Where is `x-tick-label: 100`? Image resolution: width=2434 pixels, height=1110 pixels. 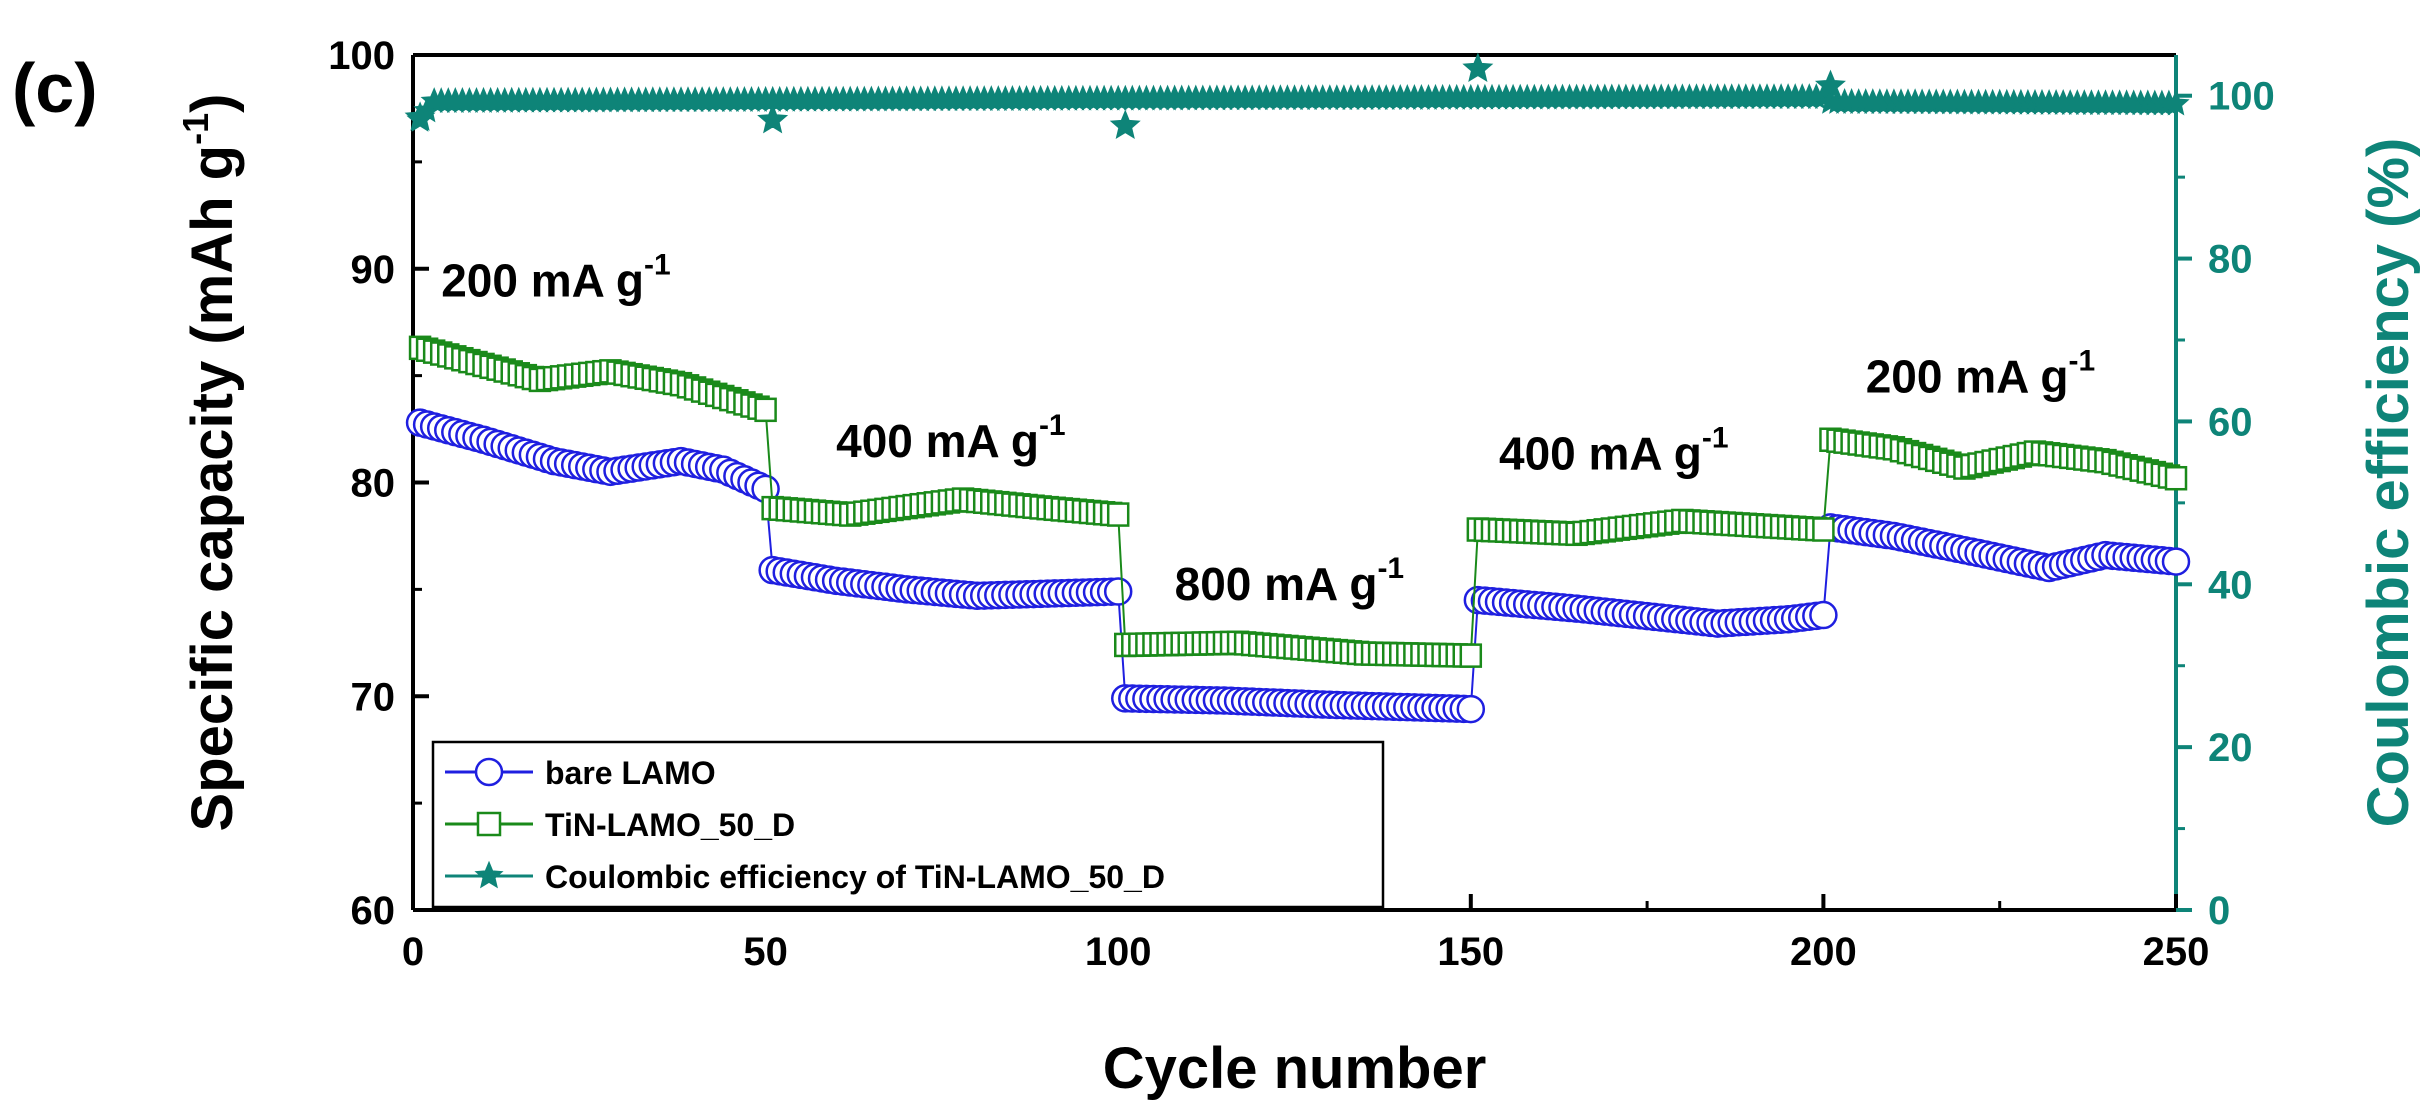 x-tick-label: 100 is located at coordinates (1118, 952).